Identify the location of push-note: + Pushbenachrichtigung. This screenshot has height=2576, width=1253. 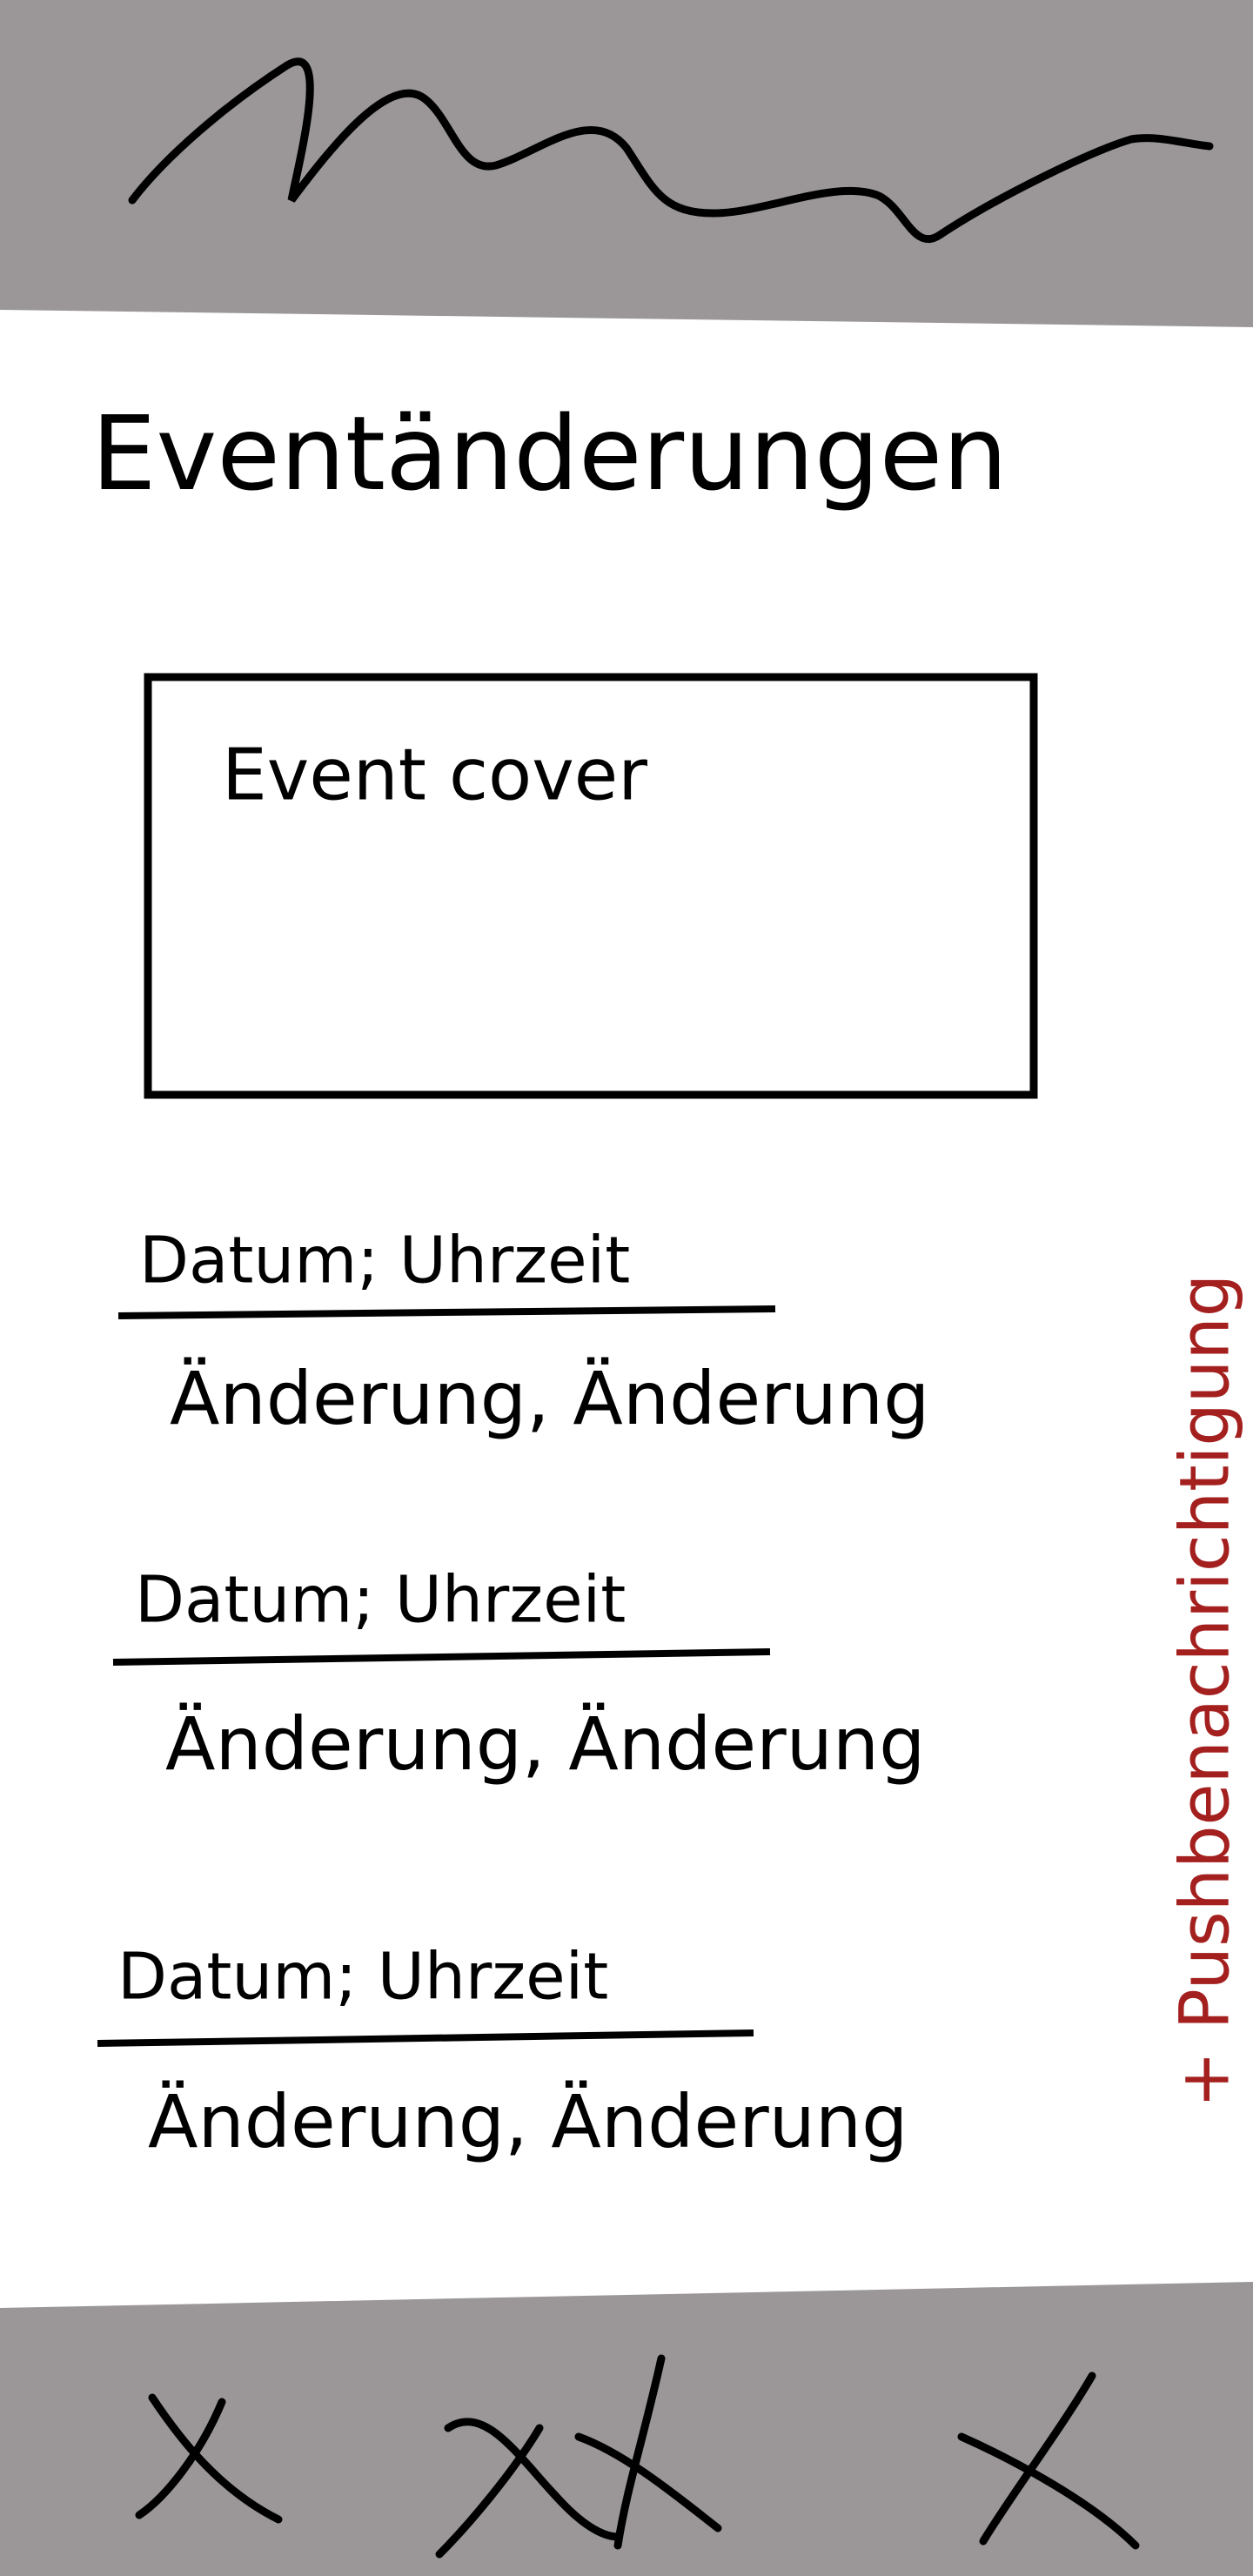
(1205, 1692).